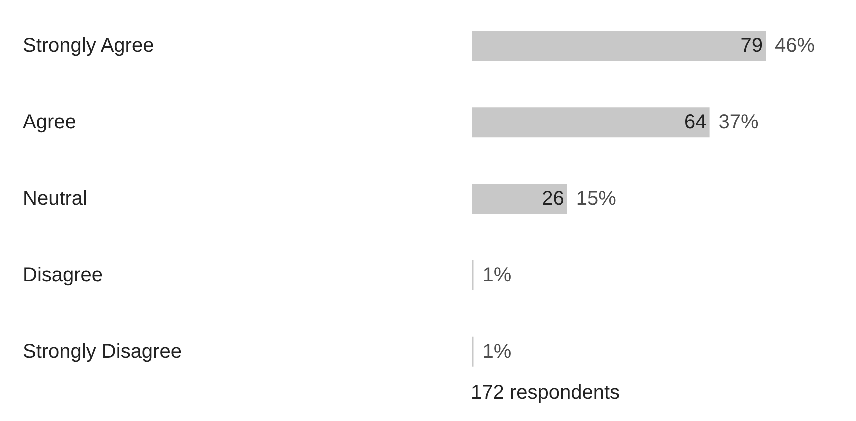 Image resolution: width=856 pixels, height=421 pixels. What do you see at coordinates (751, 46) in the screenshot?
I see `data-label: 79` at bounding box center [751, 46].